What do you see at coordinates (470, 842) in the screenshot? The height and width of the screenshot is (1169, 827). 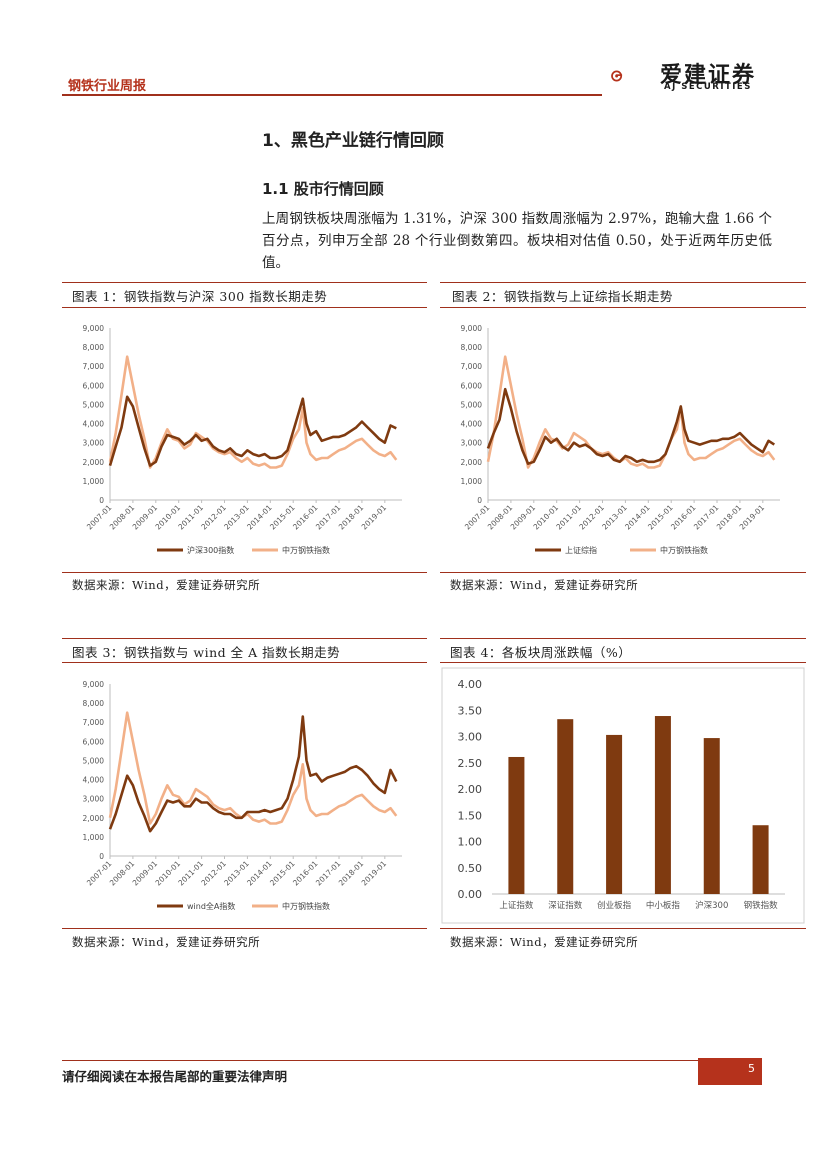 I see `chart4-y-tick-label: 1.00` at bounding box center [470, 842].